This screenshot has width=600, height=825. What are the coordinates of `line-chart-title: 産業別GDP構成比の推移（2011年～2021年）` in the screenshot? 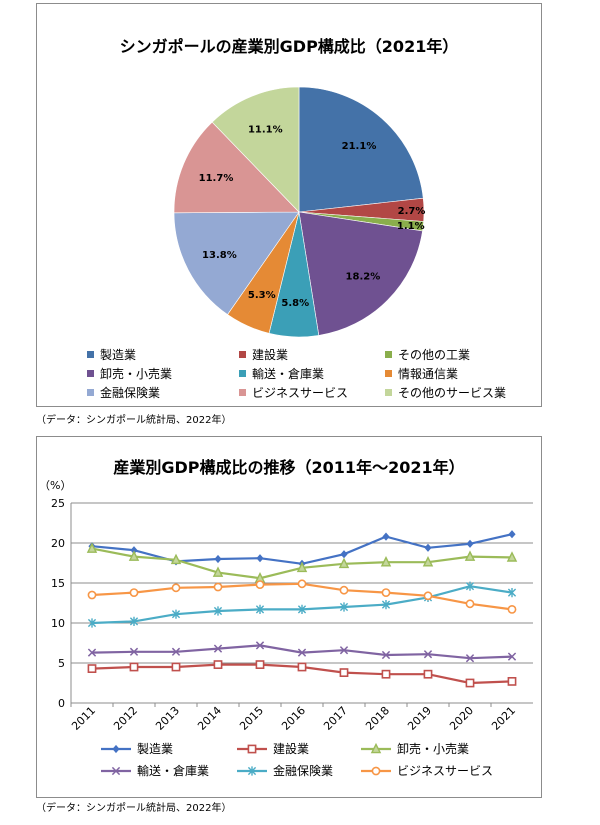 It's located at (288, 467).